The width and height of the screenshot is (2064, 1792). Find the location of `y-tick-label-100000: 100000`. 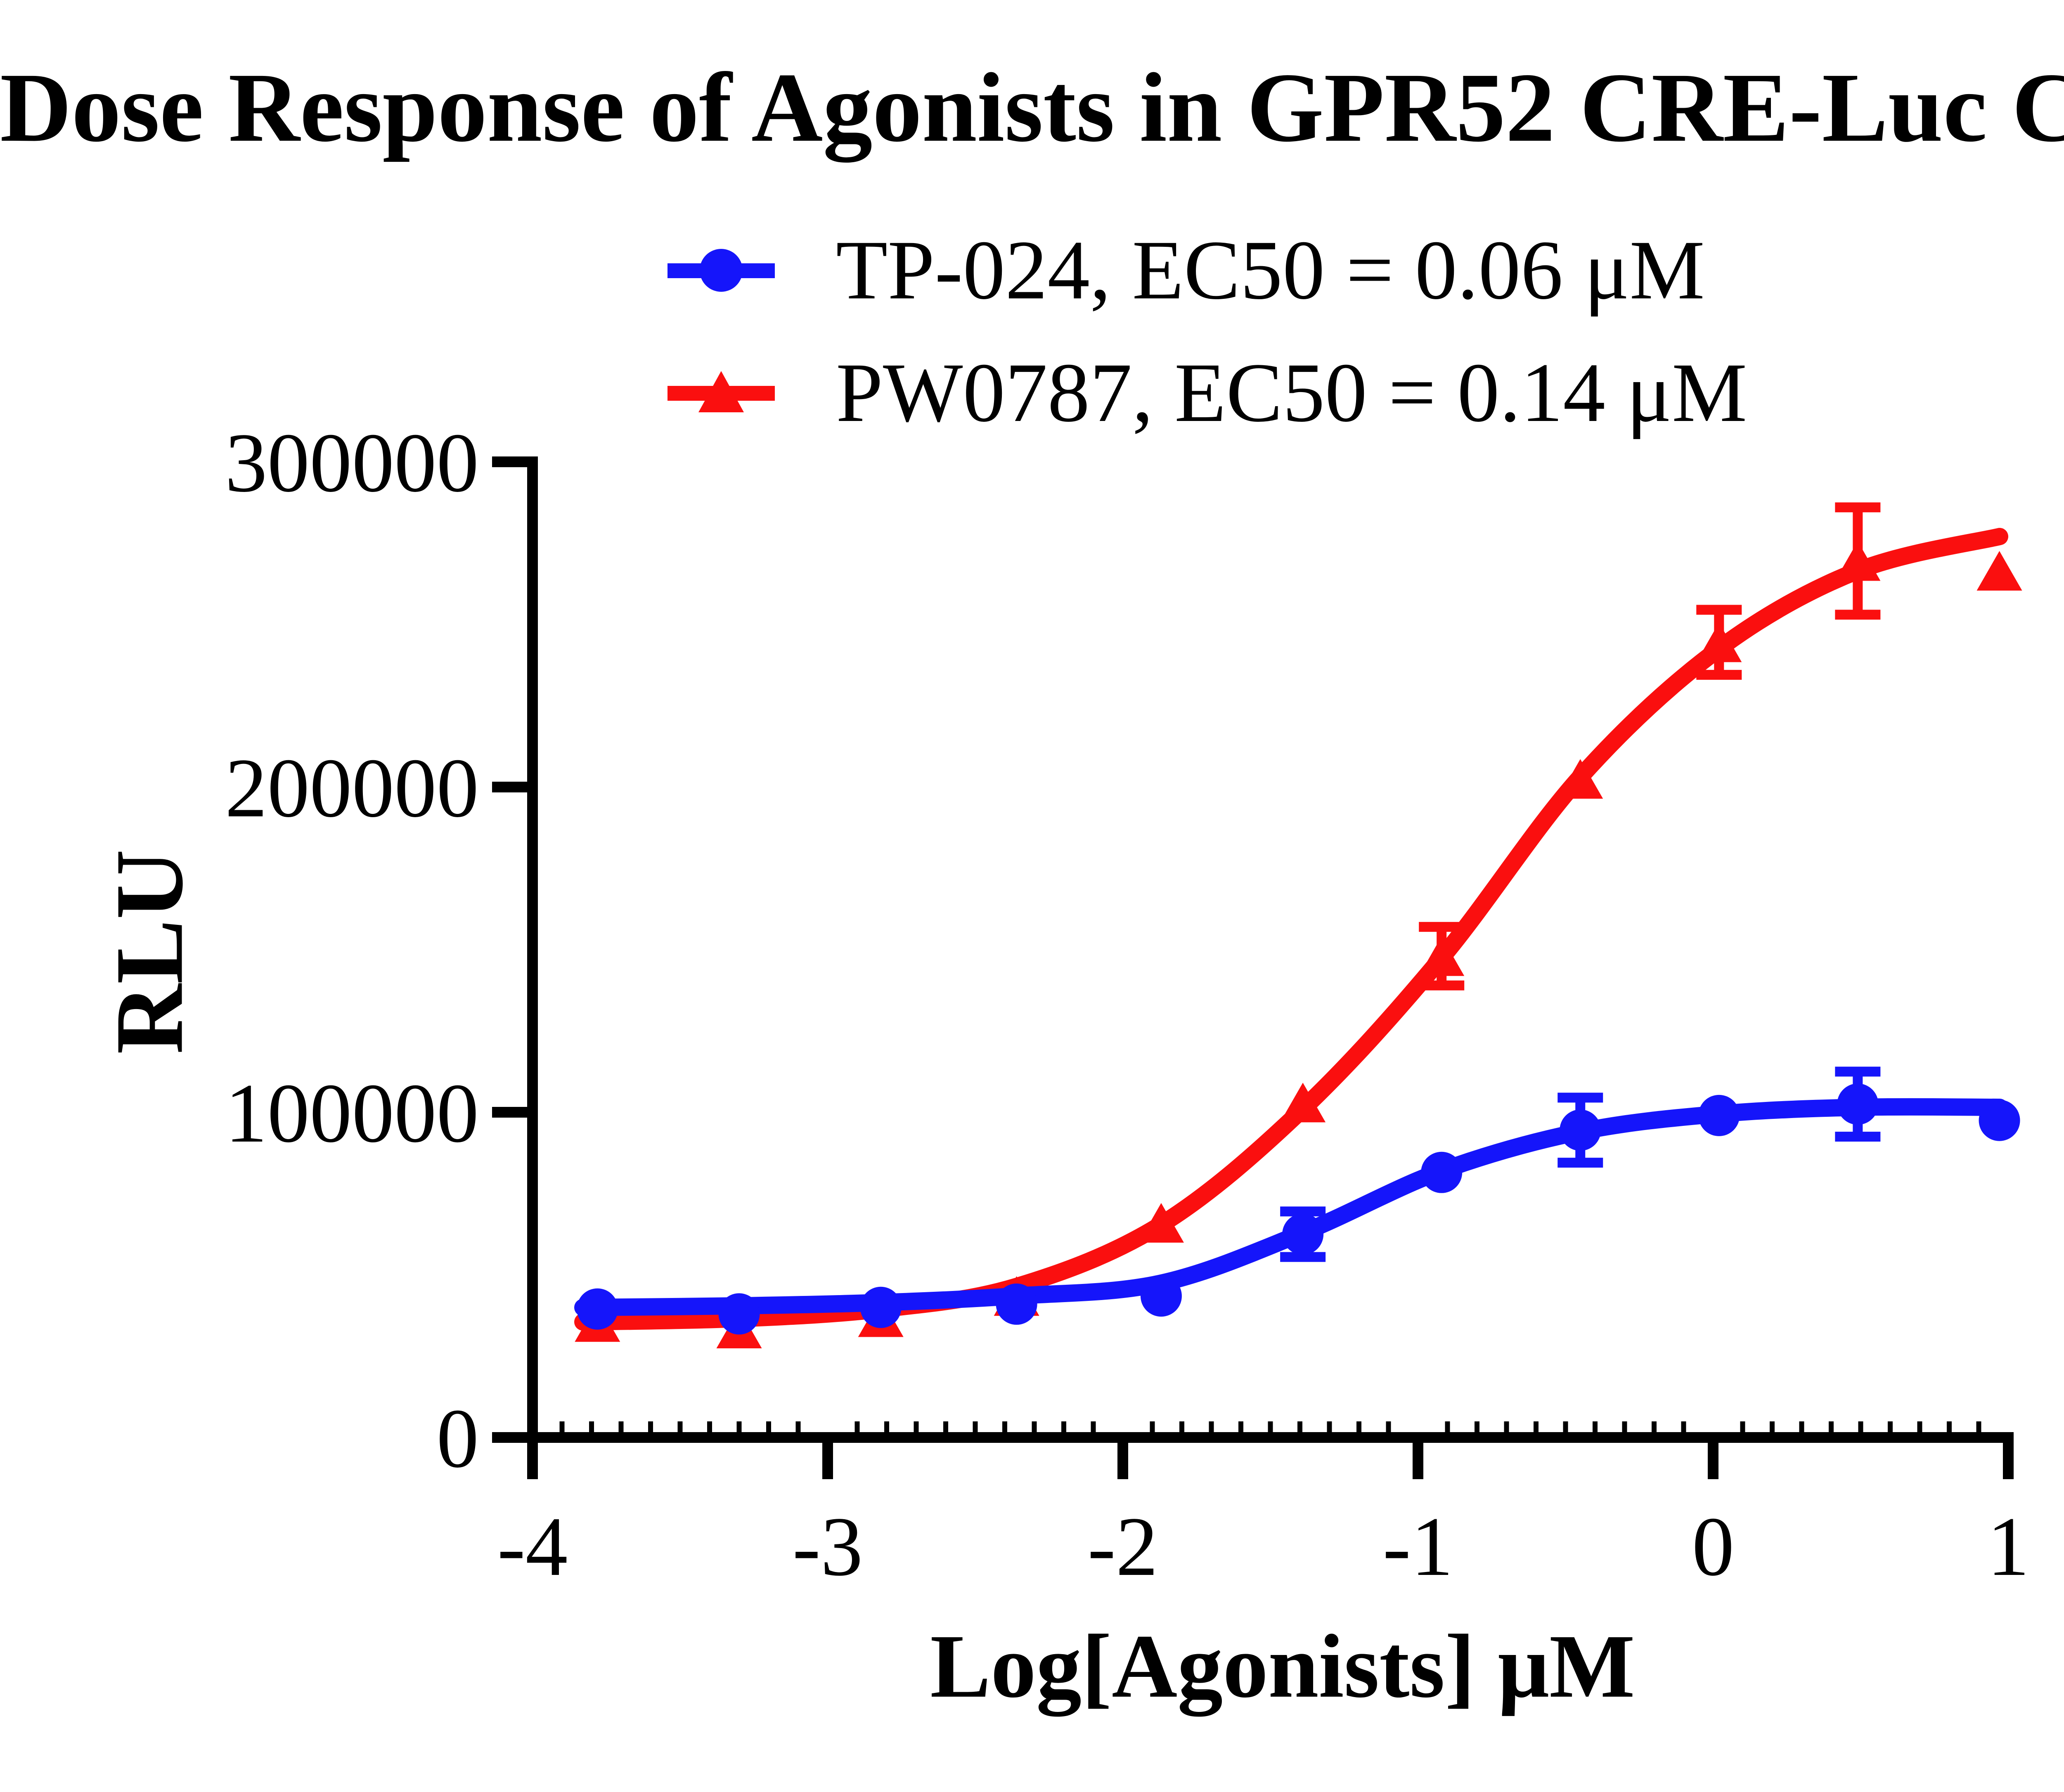

y-tick-label-100000: 100000 is located at coordinates (352, 1113).